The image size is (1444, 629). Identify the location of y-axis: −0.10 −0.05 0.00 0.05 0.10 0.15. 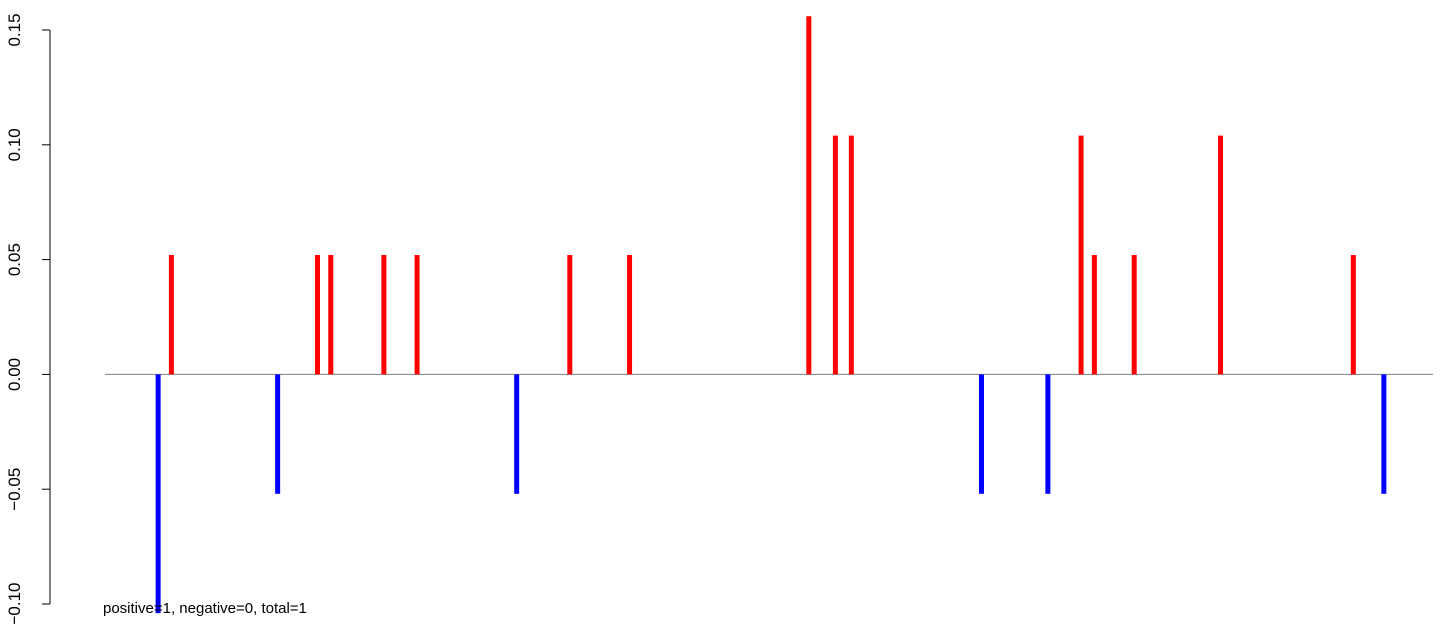
(28, 319).